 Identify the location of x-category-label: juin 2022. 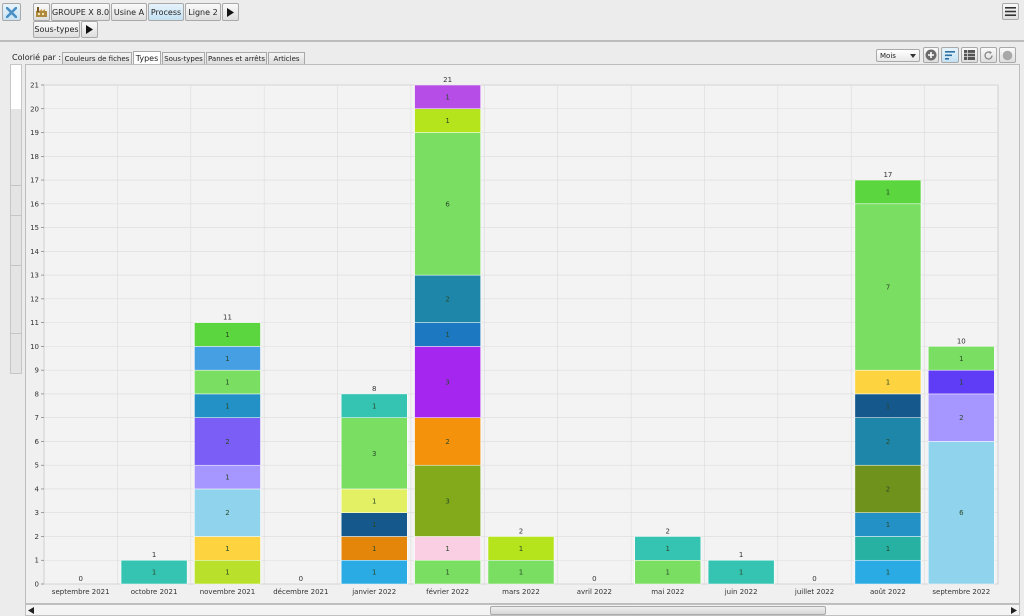
(741, 592).